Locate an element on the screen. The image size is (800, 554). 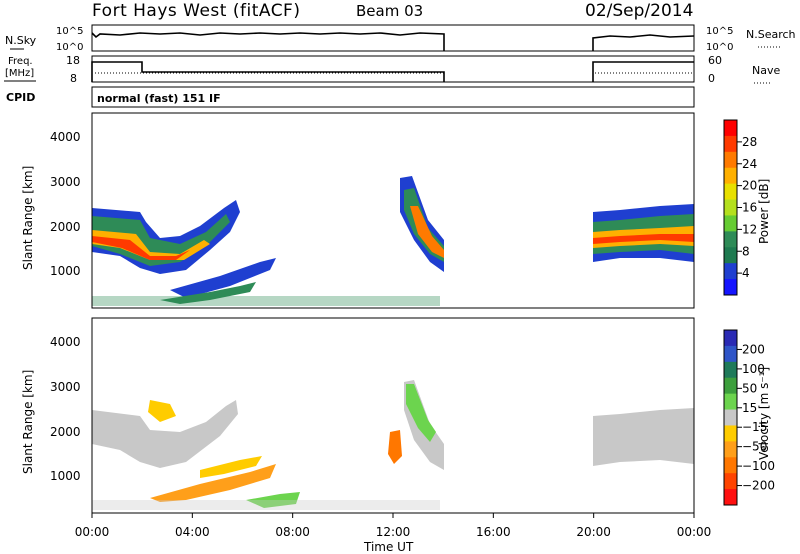
nave-tick-bottom: 0 is located at coordinates (711, 78).